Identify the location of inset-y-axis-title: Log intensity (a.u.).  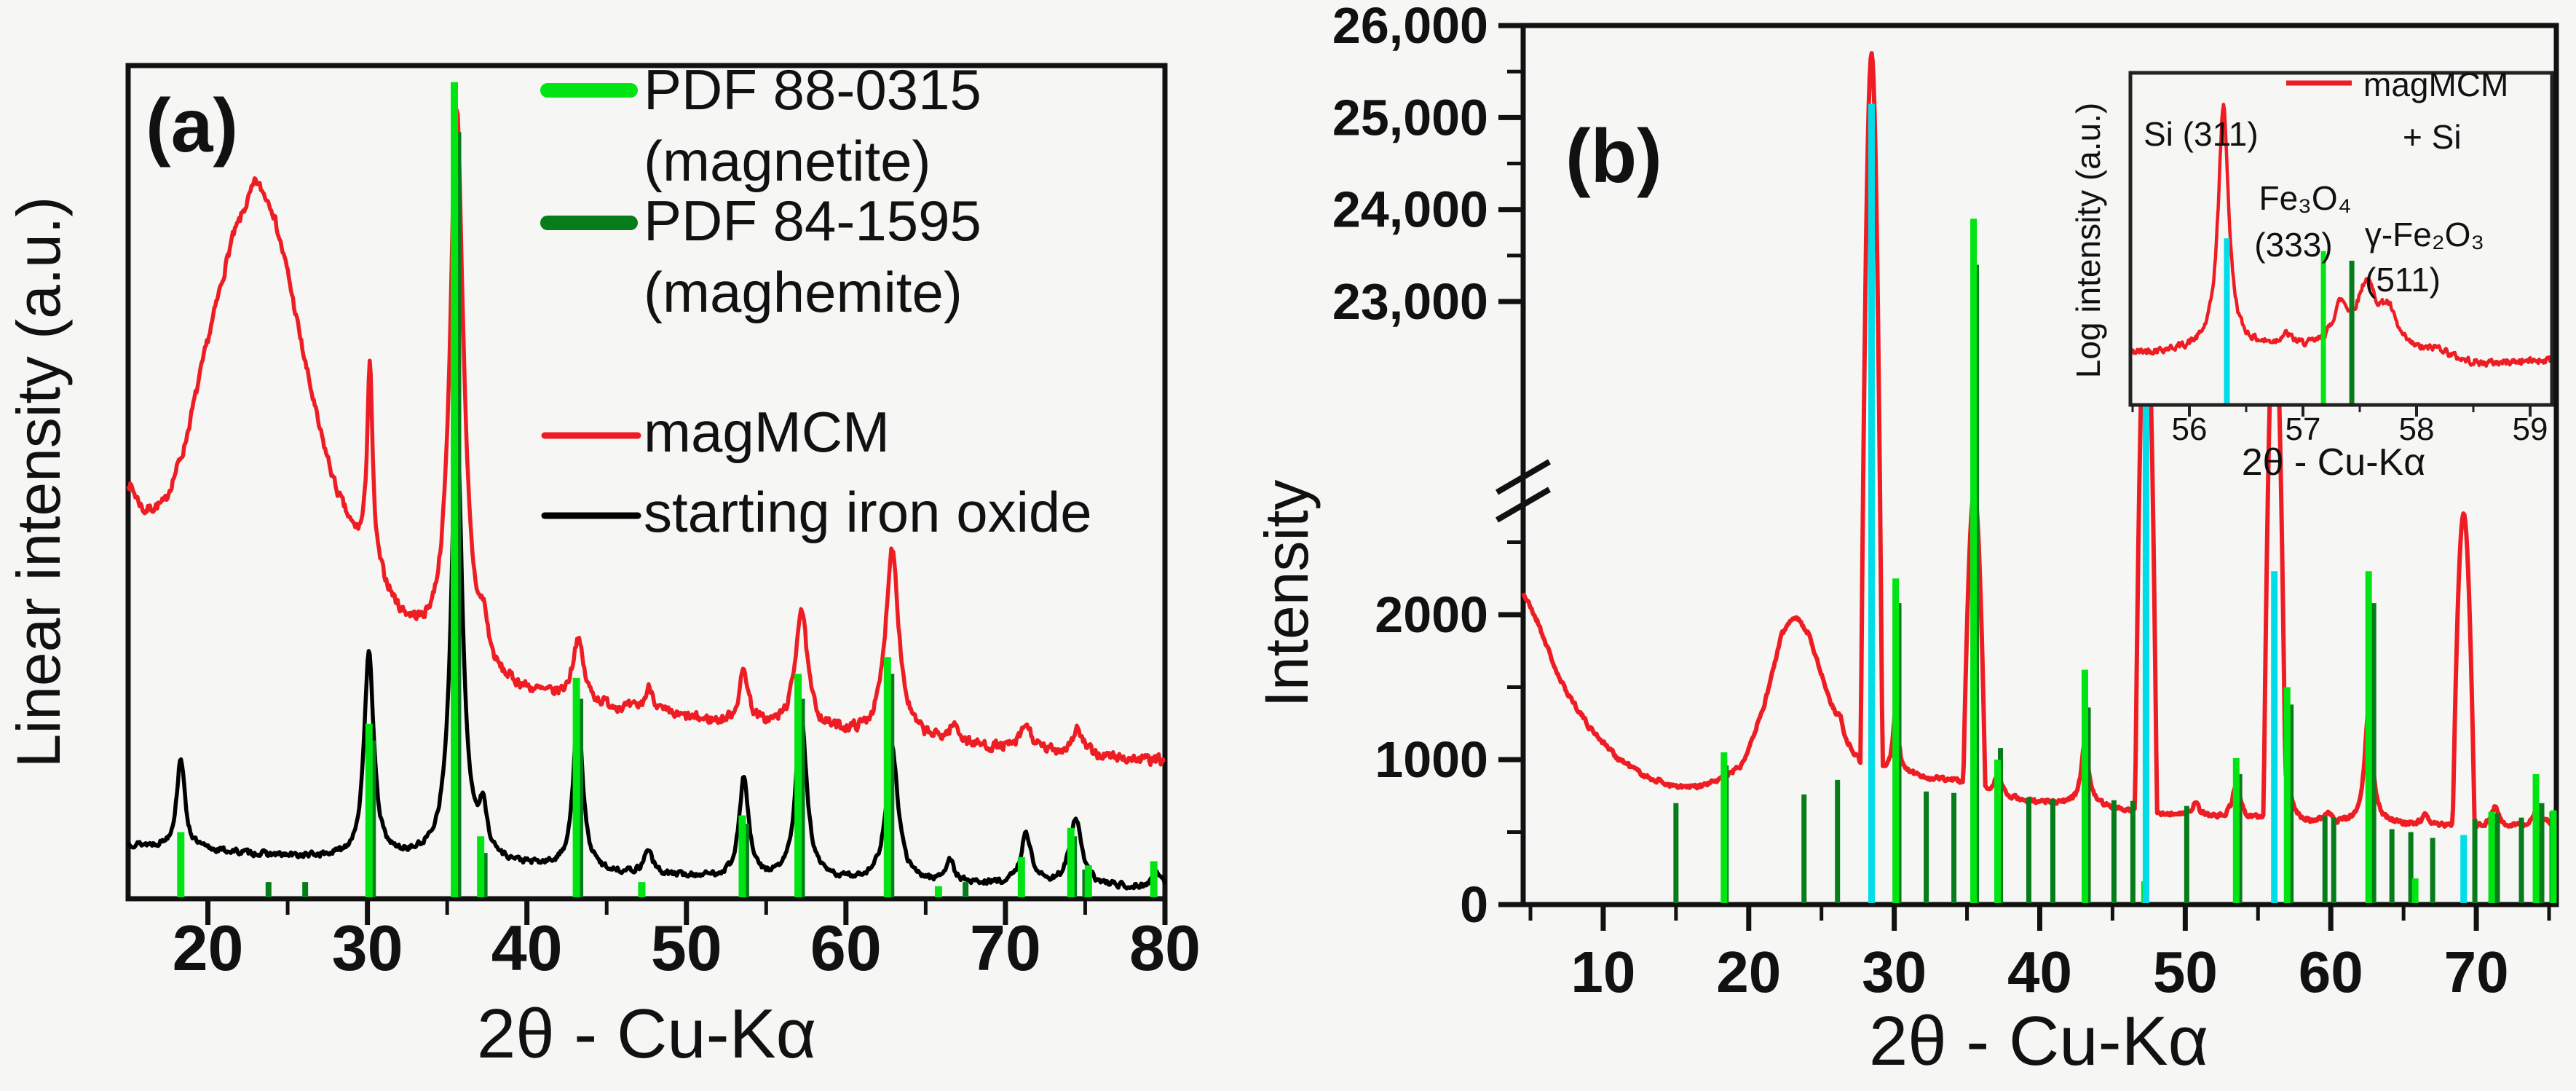
(2088, 241).